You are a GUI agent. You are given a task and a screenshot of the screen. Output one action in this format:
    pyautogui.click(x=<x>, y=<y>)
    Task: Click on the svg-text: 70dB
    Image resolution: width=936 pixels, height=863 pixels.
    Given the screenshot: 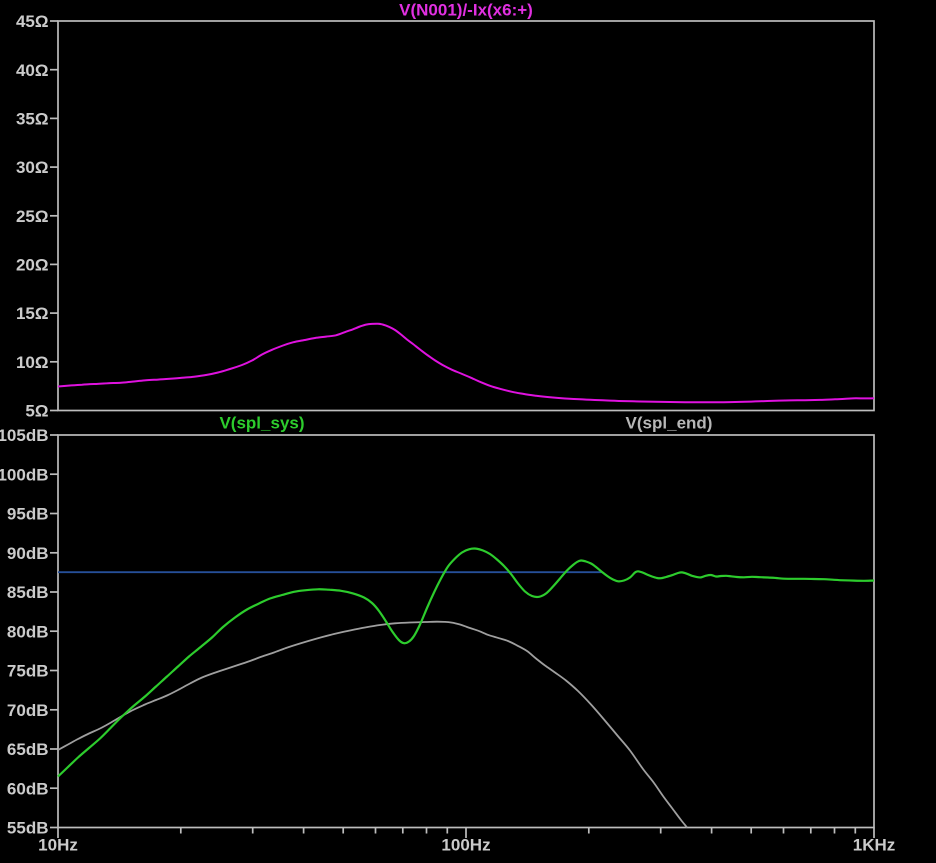 What is the action you would take?
    pyautogui.click(x=28, y=710)
    